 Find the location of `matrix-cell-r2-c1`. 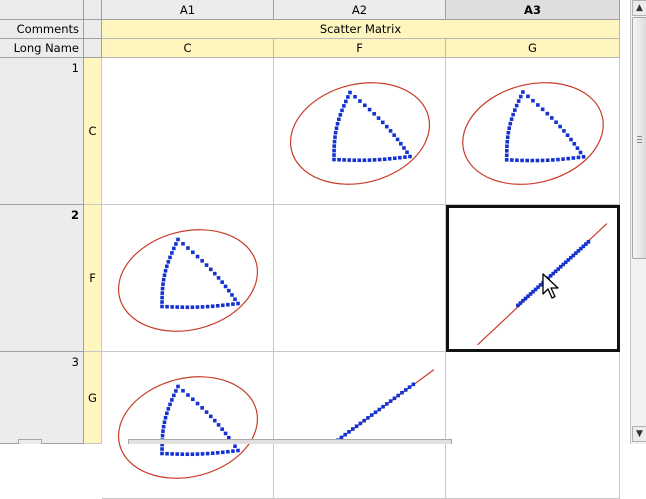

matrix-cell-r2-c1 is located at coordinates (188, 278).